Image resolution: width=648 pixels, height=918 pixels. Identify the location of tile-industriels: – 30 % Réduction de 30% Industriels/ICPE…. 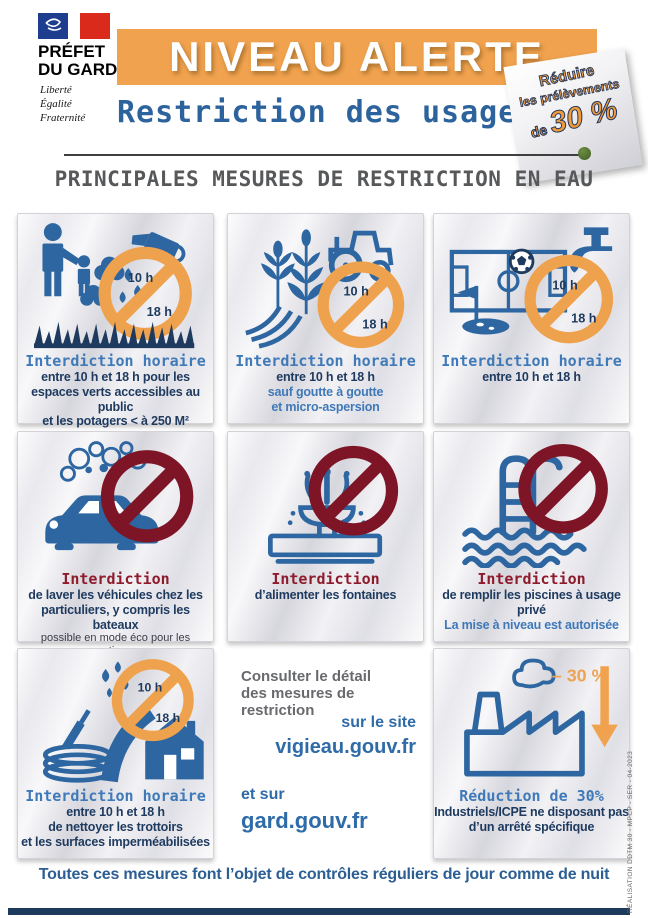
(531, 753).